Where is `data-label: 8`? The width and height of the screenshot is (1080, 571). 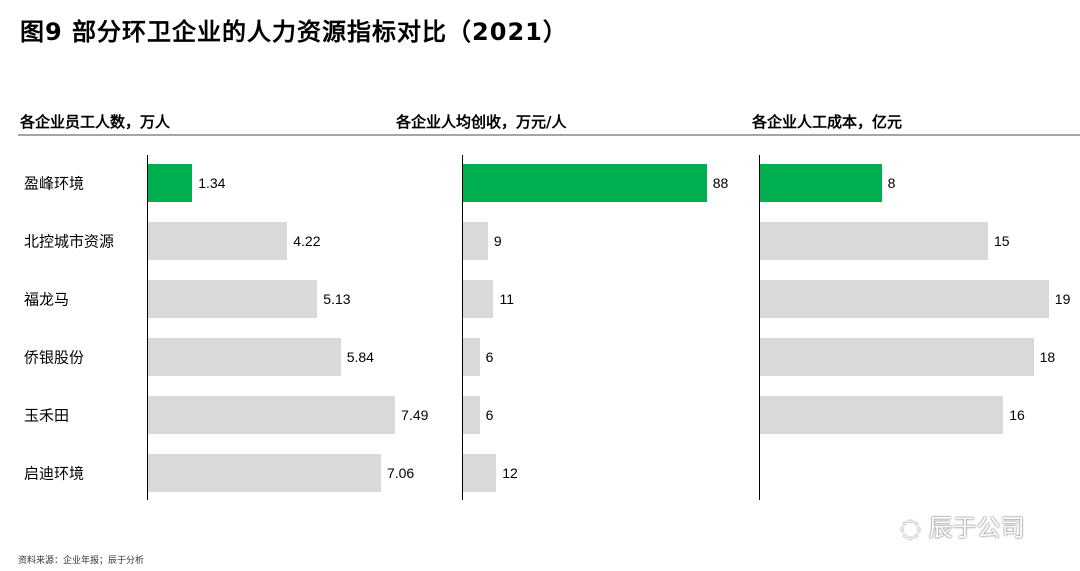 data-label: 8 is located at coordinates (891, 183).